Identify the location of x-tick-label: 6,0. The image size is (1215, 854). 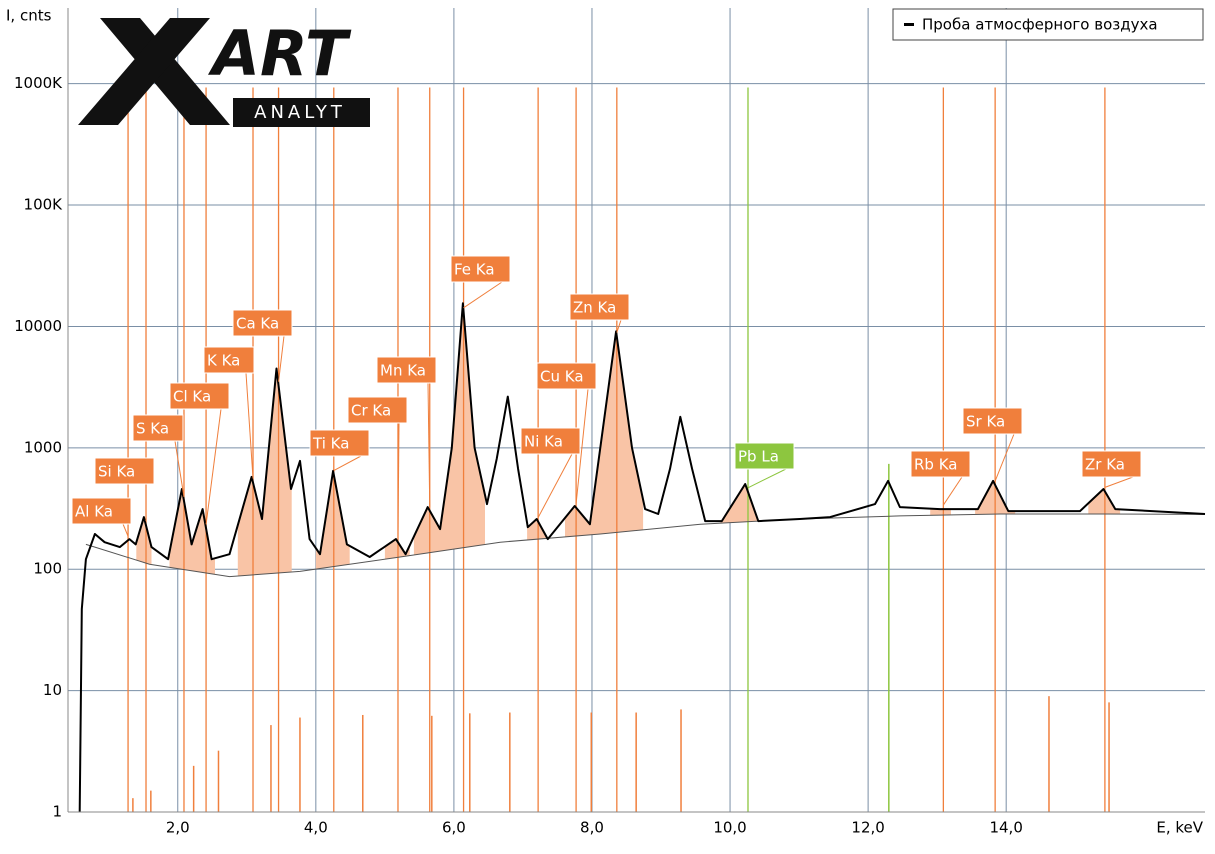
(454, 828).